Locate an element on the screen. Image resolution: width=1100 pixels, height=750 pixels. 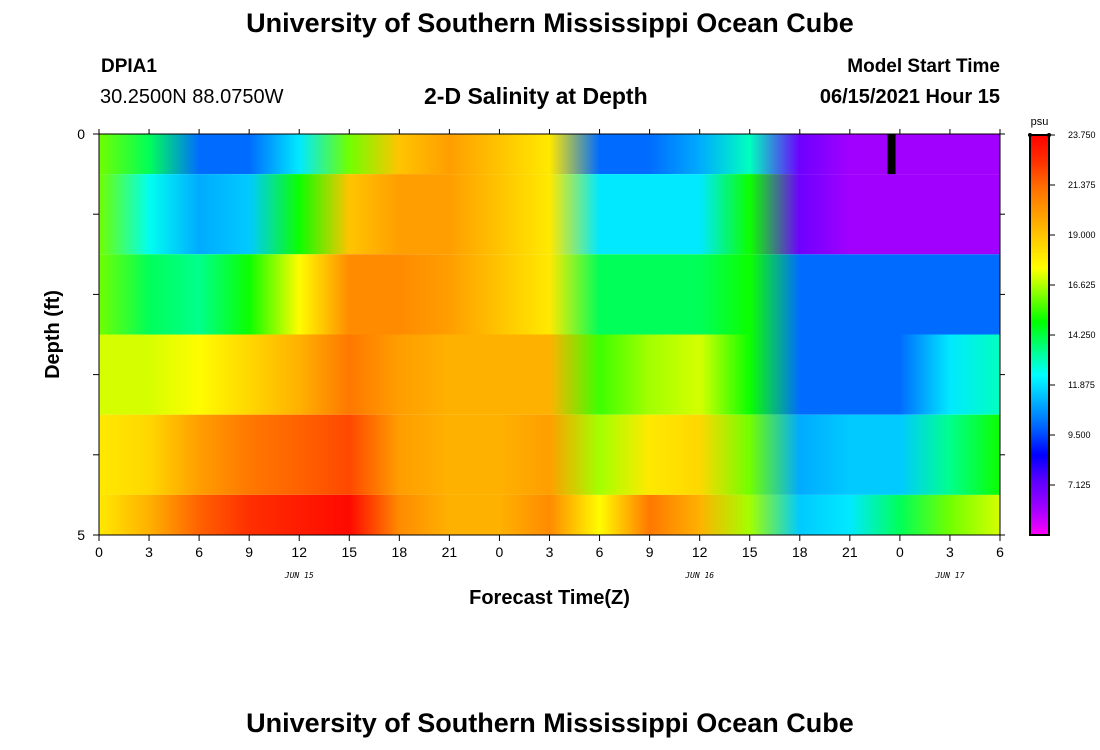
colorbar-tick-label: 7.125 is located at coordinates (1079, 485).